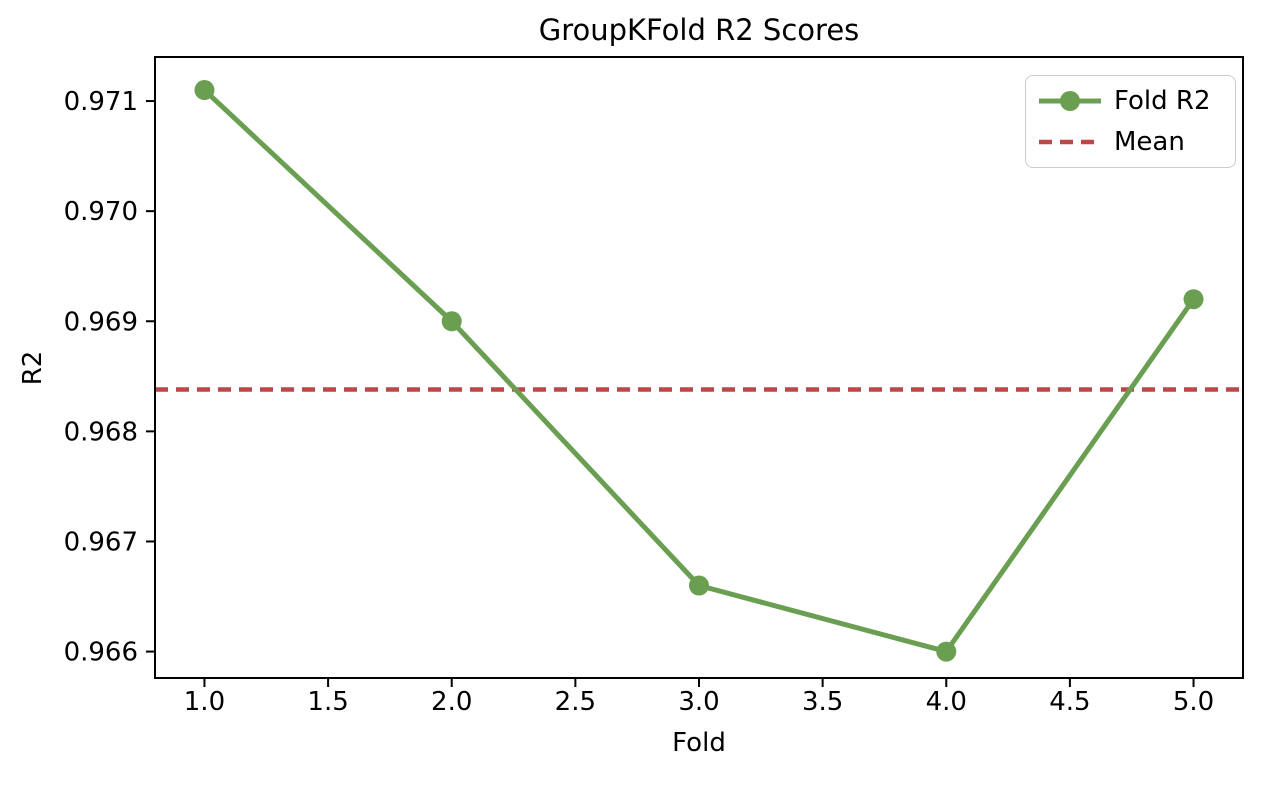 The width and height of the screenshot is (1263, 785). I want to click on y-axis-label: R2, so click(33, 368).